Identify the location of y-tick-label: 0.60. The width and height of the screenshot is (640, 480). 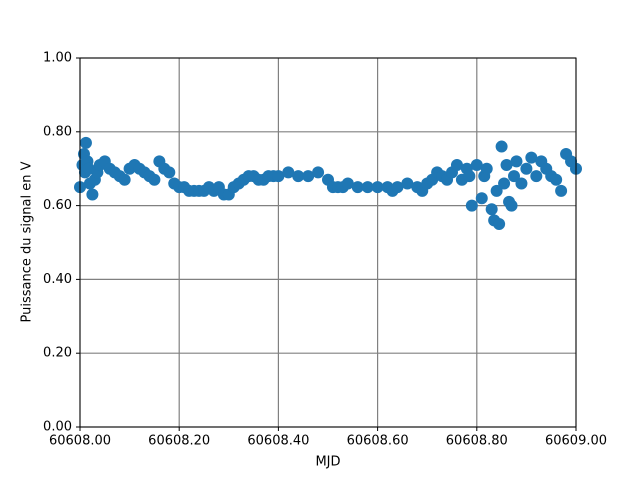
(57, 205).